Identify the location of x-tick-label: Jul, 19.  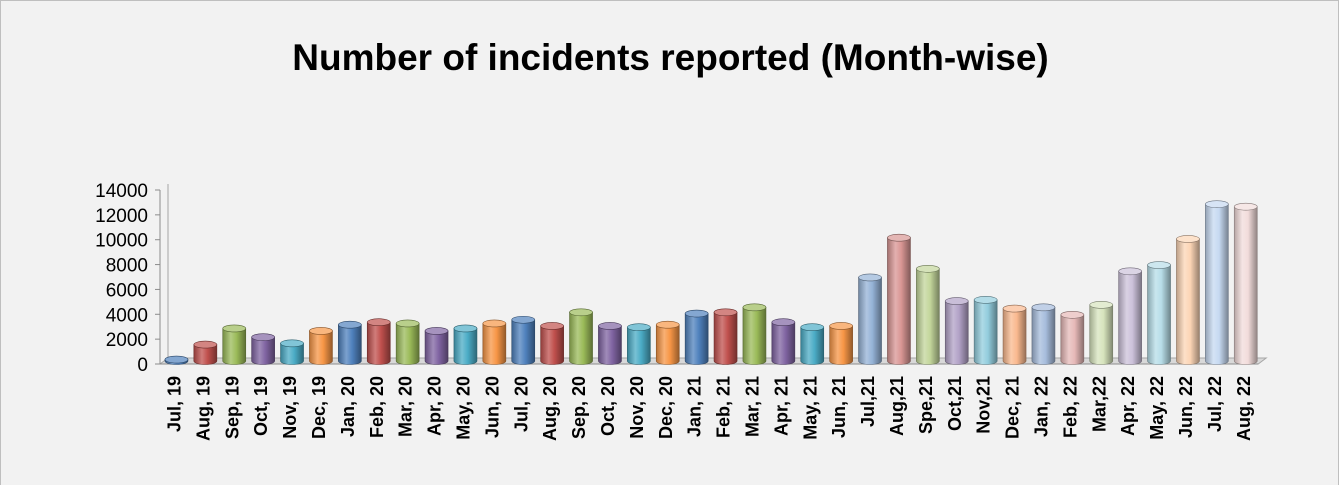
(174, 404).